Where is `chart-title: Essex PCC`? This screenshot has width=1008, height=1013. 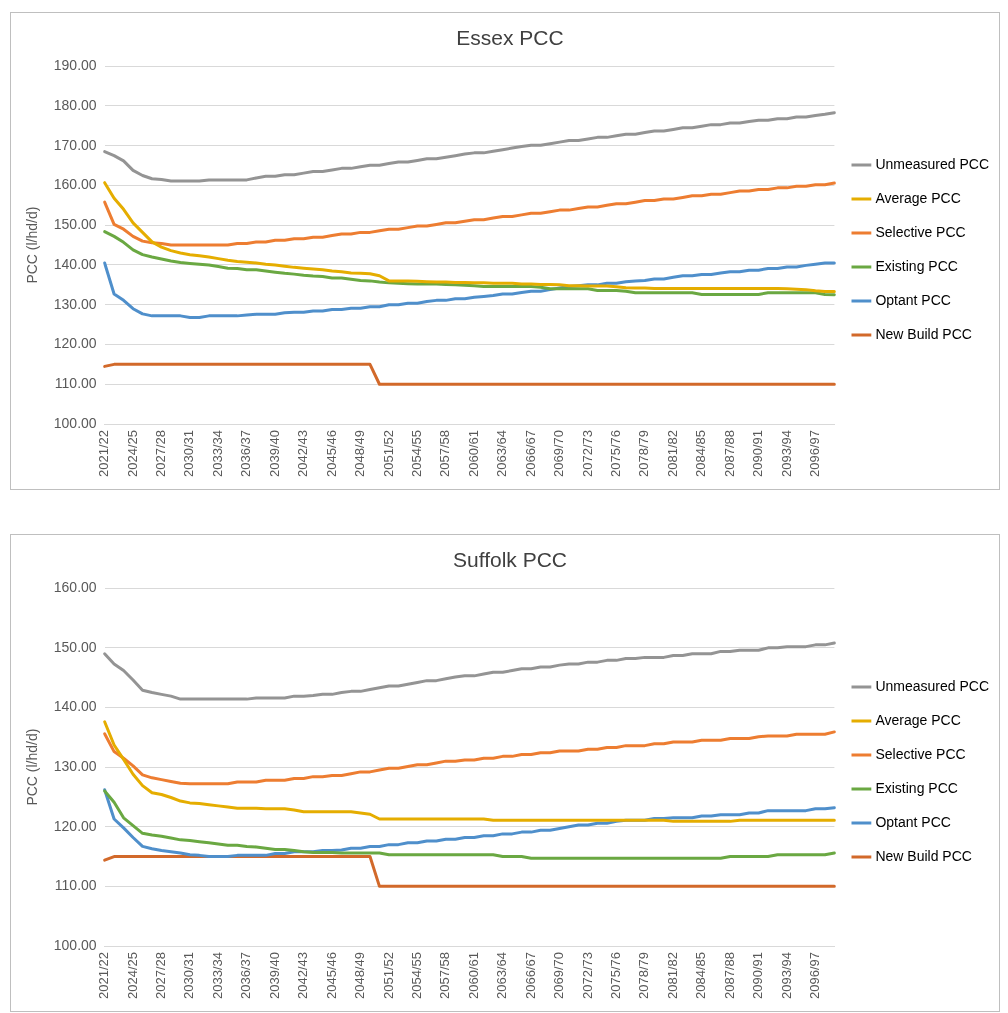 chart-title: Essex PCC is located at coordinates (510, 38).